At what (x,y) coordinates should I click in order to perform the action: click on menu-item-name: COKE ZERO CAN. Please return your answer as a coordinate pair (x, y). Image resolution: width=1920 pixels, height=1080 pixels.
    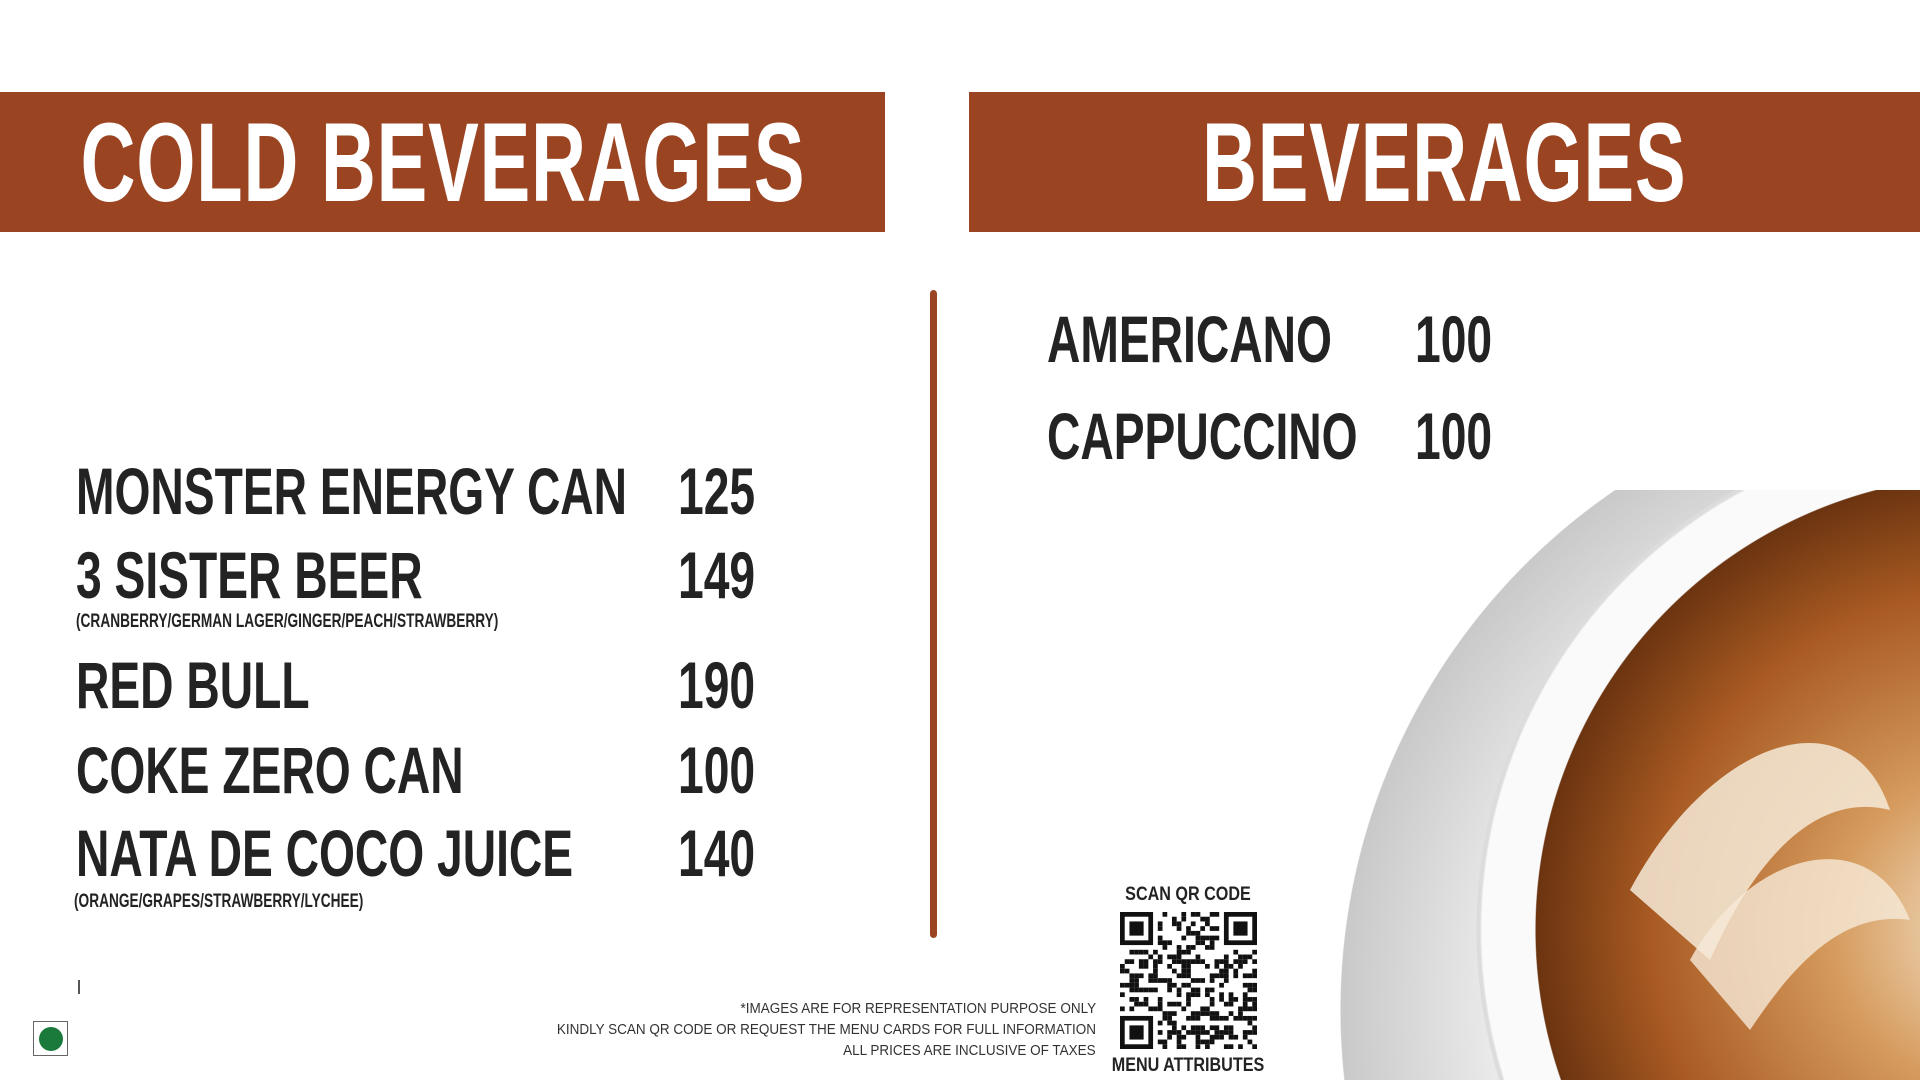
    Looking at the image, I should click on (270, 770).